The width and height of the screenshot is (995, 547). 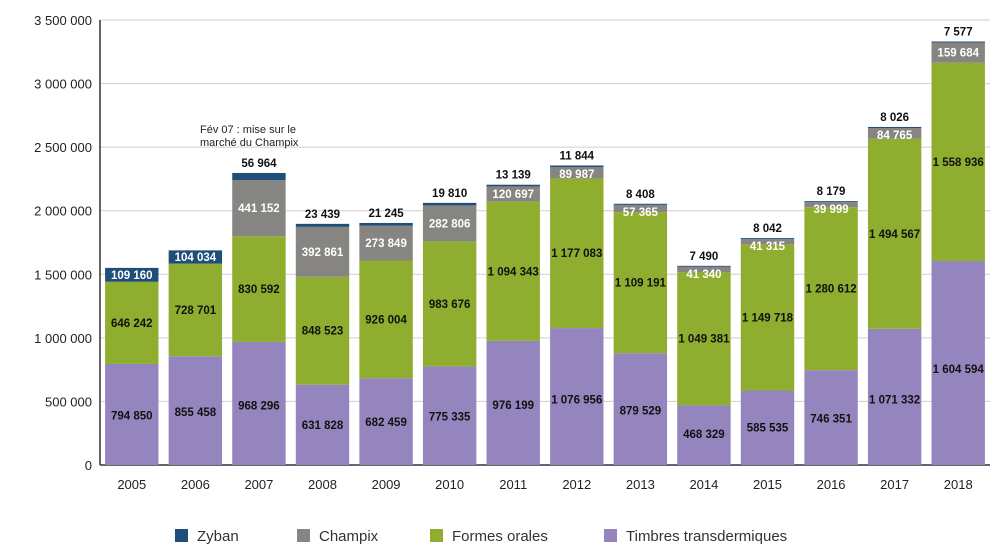 I want to click on legend-item-formes-orales: Formes orales, so click(x=489, y=536).